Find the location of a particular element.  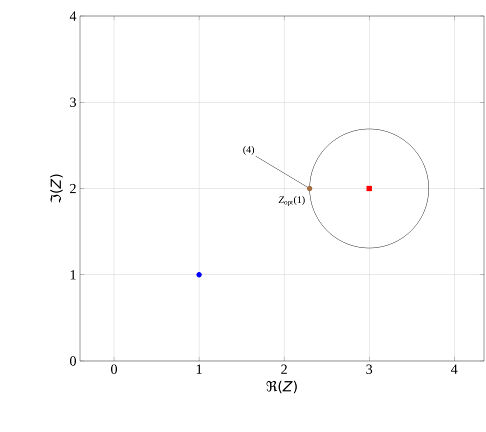

y-tick-label: 4 is located at coordinates (73, 16).